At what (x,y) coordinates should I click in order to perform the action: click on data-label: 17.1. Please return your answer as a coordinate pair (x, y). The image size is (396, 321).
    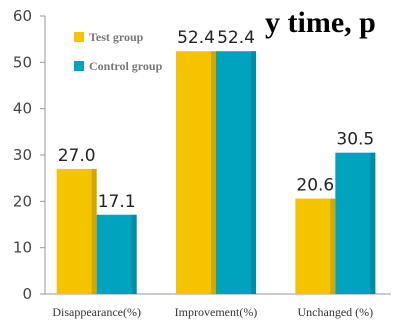
    Looking at the image, I should click on (117, 202).